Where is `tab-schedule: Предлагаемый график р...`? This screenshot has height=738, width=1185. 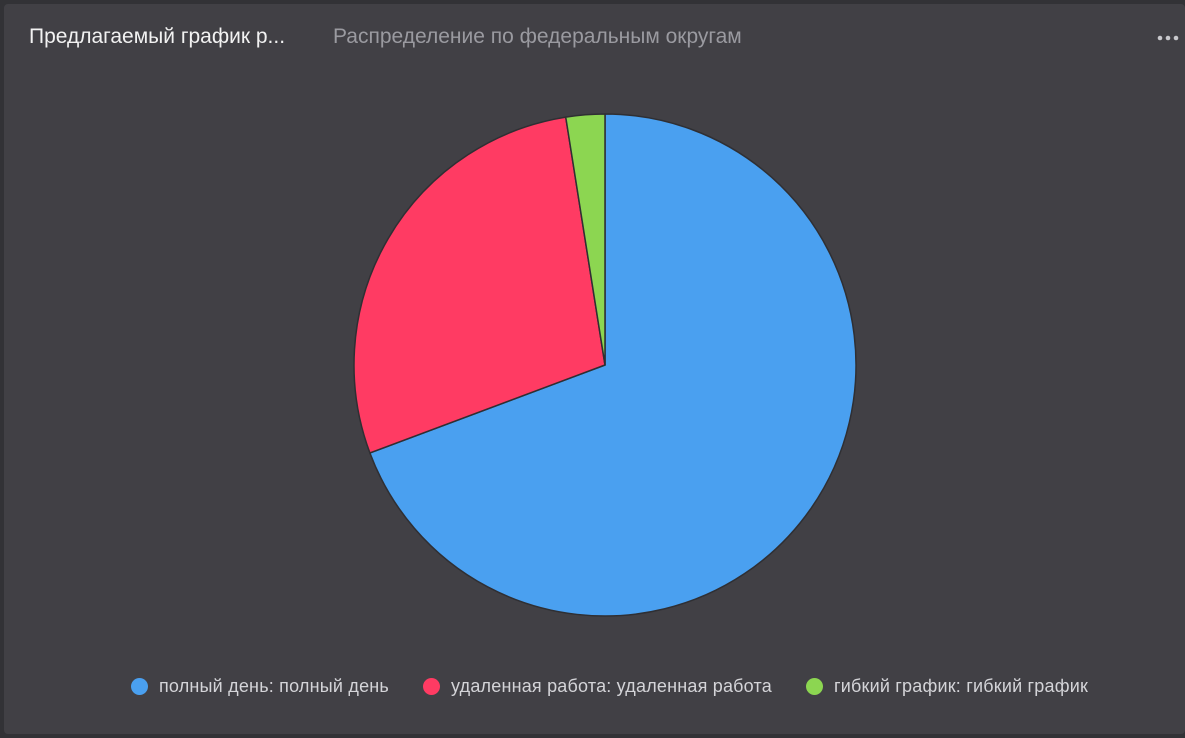 tab-schedule: Предлагаемый график р... is located at coordinates (157, 36).